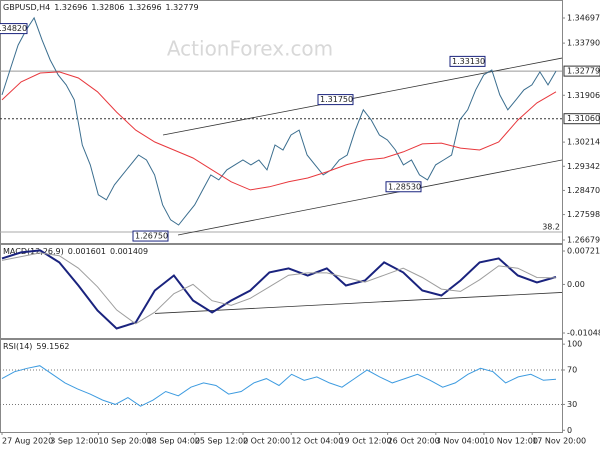 The width and height of the screenshot is (600, 450). Describe the element at coordinates (17, 346) in the screenshot. I see `panel-title: RSI(14)` at that location.